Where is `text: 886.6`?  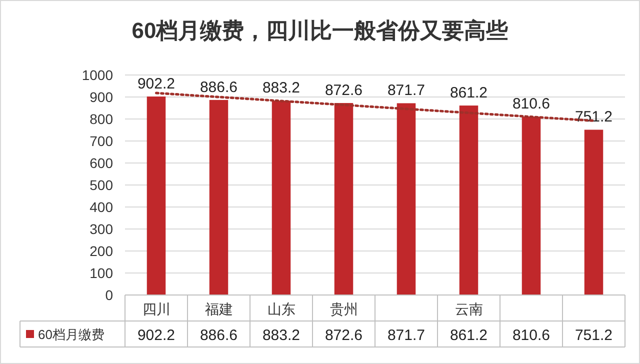 text: 886.6 is located at coordinates (219, 87).